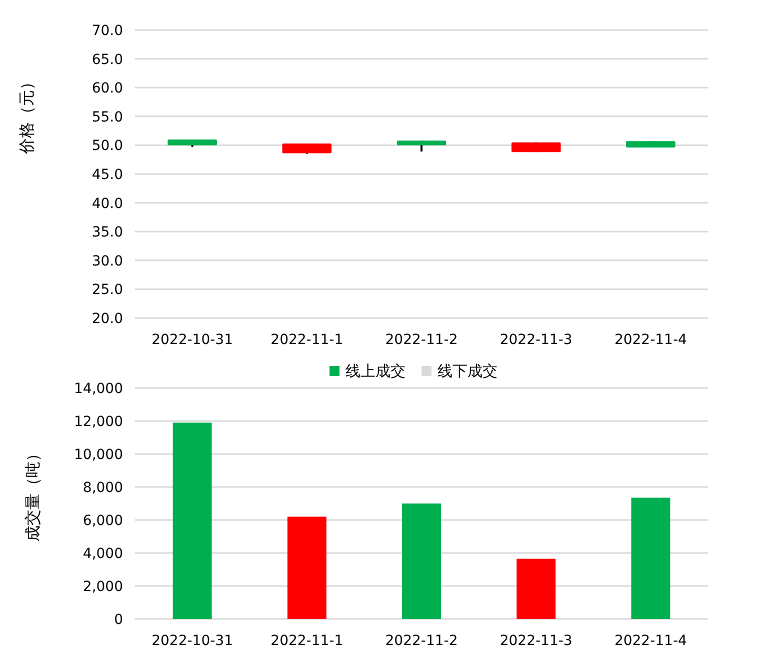 This screenshot has width=762, height=660. What do you see at coordinates (107, 31) in the screenshot?
I see `y-tick-label: 70.0` at bounding box center [107, 31].